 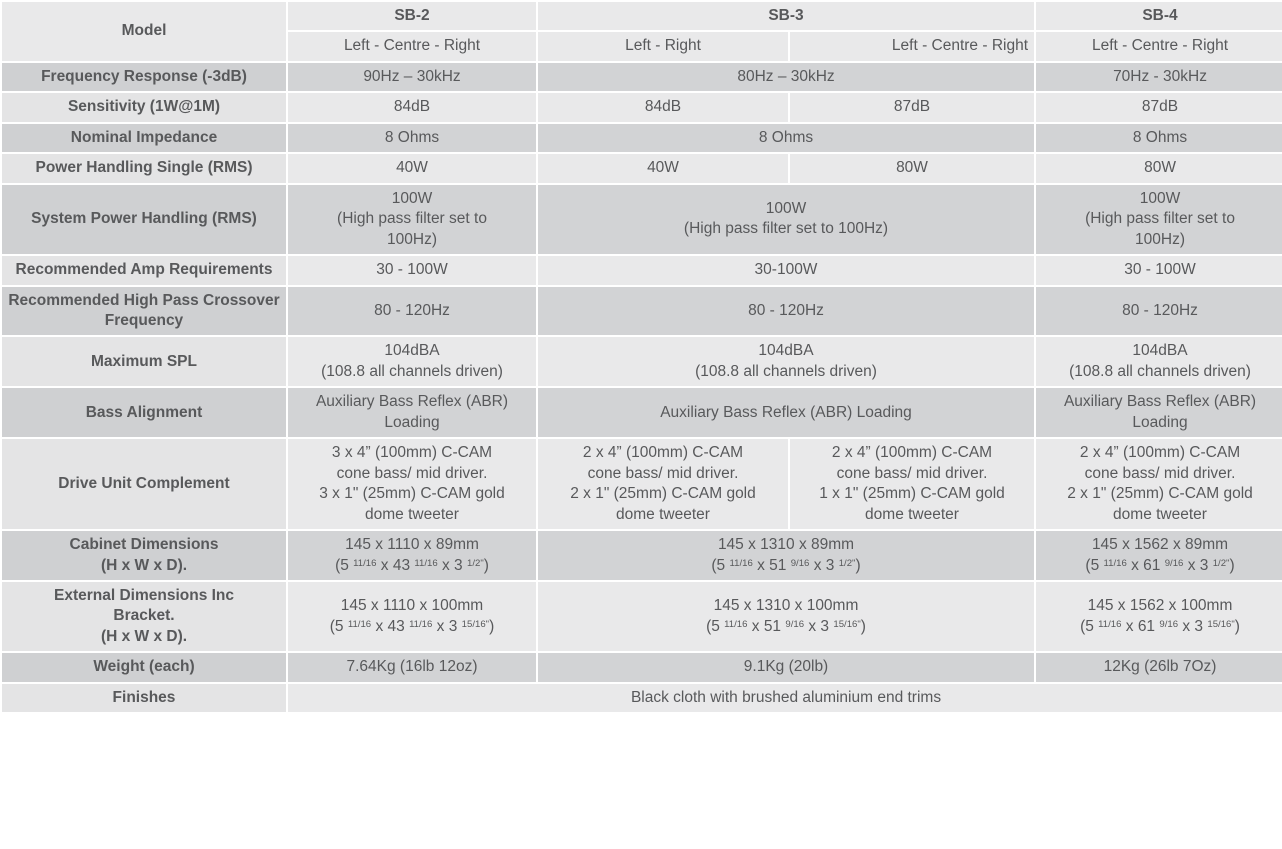 I want to click on cell-line-1: Auxiliary Bass Reflex (ABR), so click(x=412, y=402).